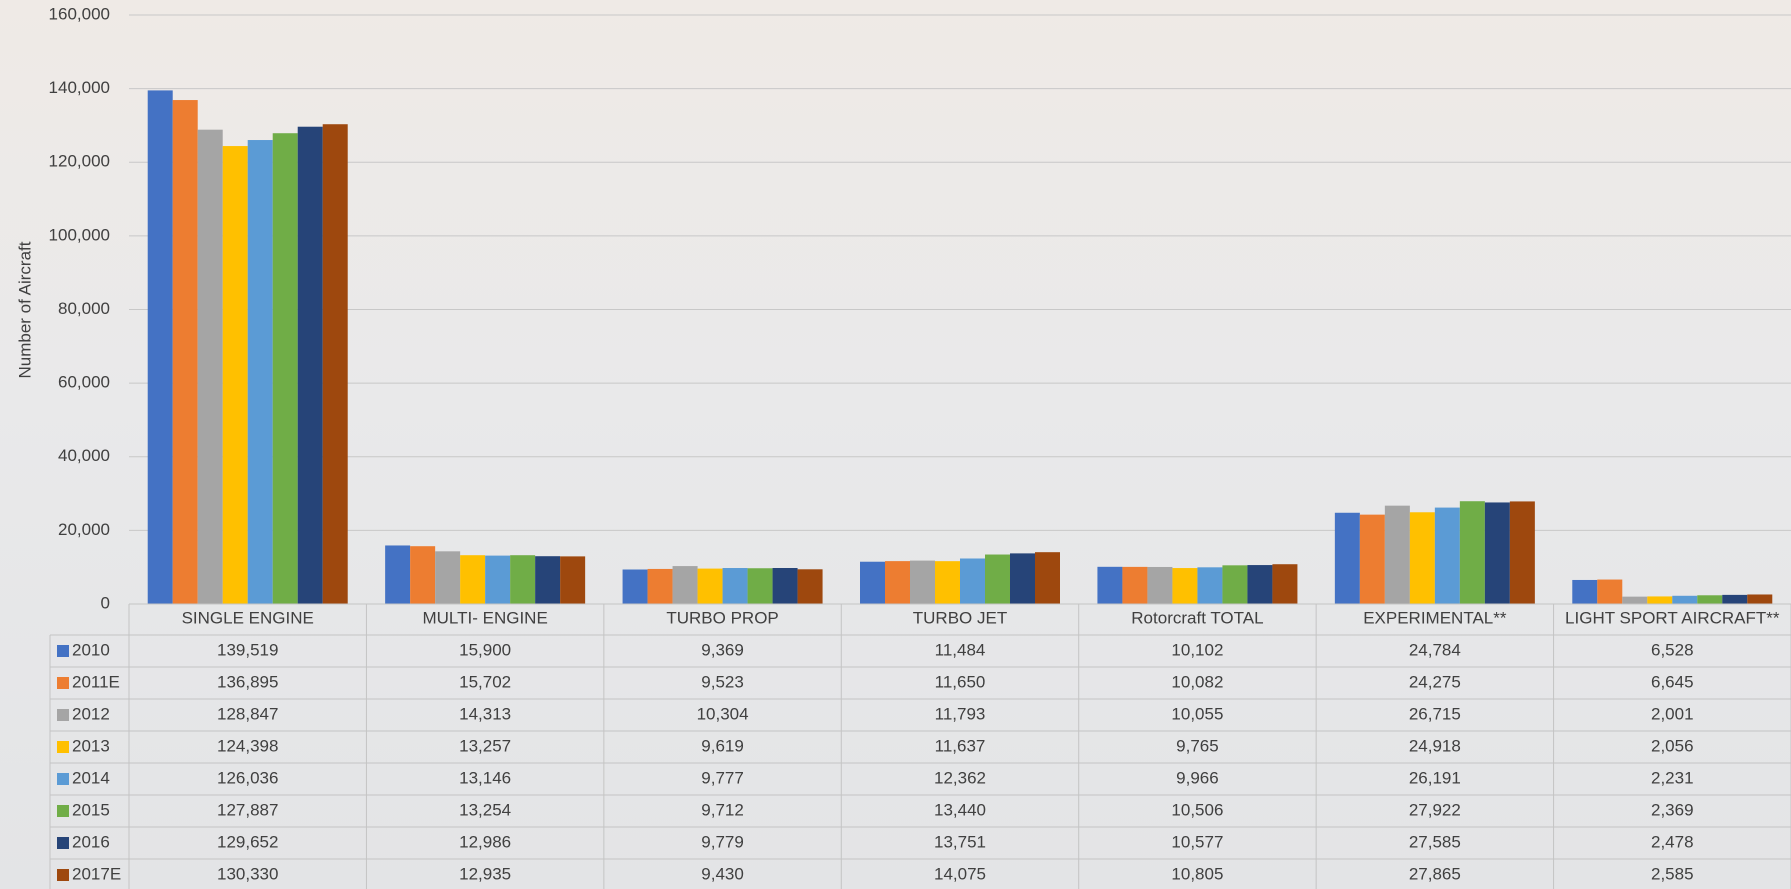 Image resolution: width=1791 pixels, height=889 pixels. Describe the element at coordinates (485, 873) in the screenshot. I see `table-cell: 12,935` at that location.